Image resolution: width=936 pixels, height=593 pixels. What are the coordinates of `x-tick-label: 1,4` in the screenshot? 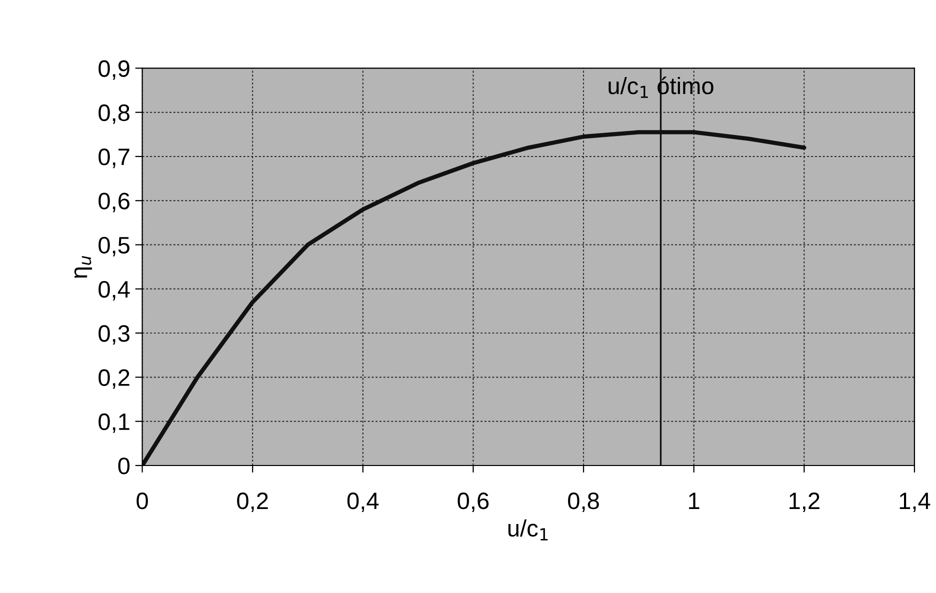 It's located at (915, 502).